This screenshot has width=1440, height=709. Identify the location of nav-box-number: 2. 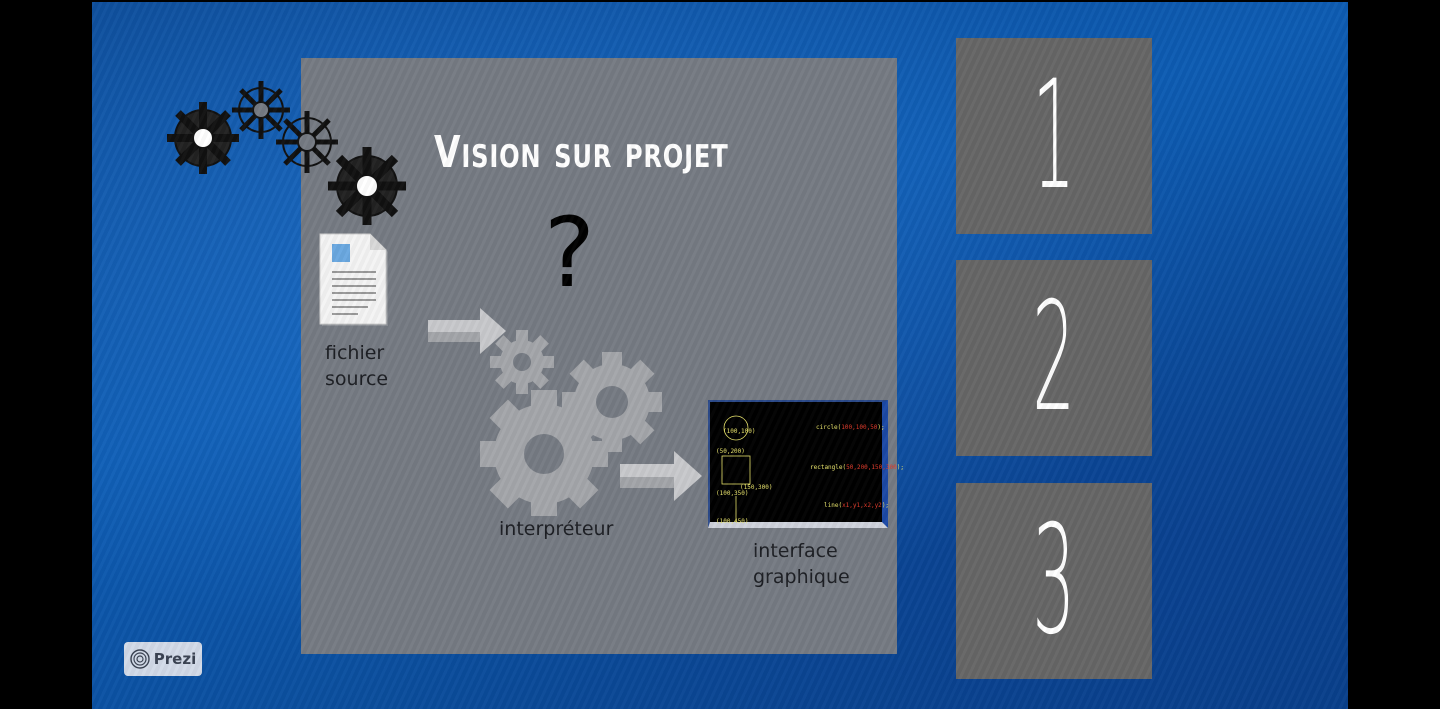
(1054, 358).